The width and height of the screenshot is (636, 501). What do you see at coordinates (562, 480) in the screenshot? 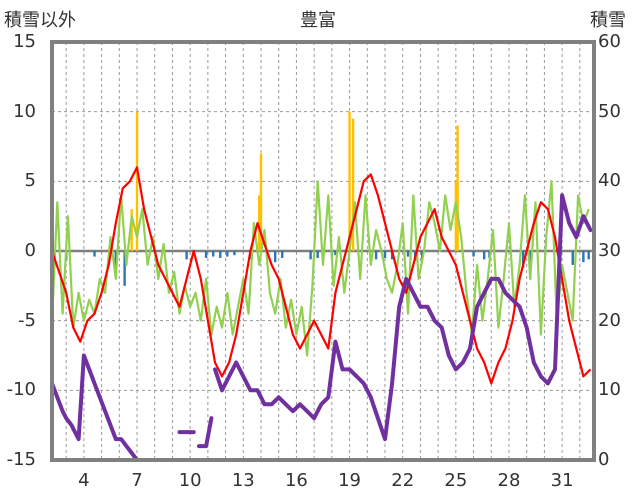
I see `x-tick-label: 31` at bounding box center [562, 480].